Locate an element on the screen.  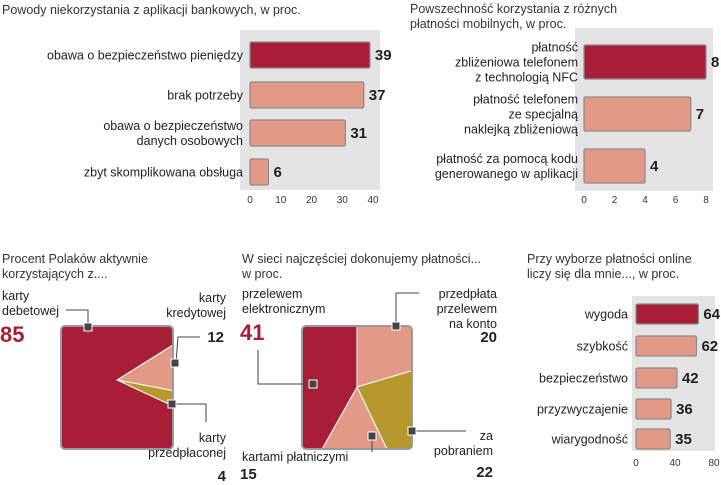
slice-value-big: 41 is located at coordinates (252, 332).